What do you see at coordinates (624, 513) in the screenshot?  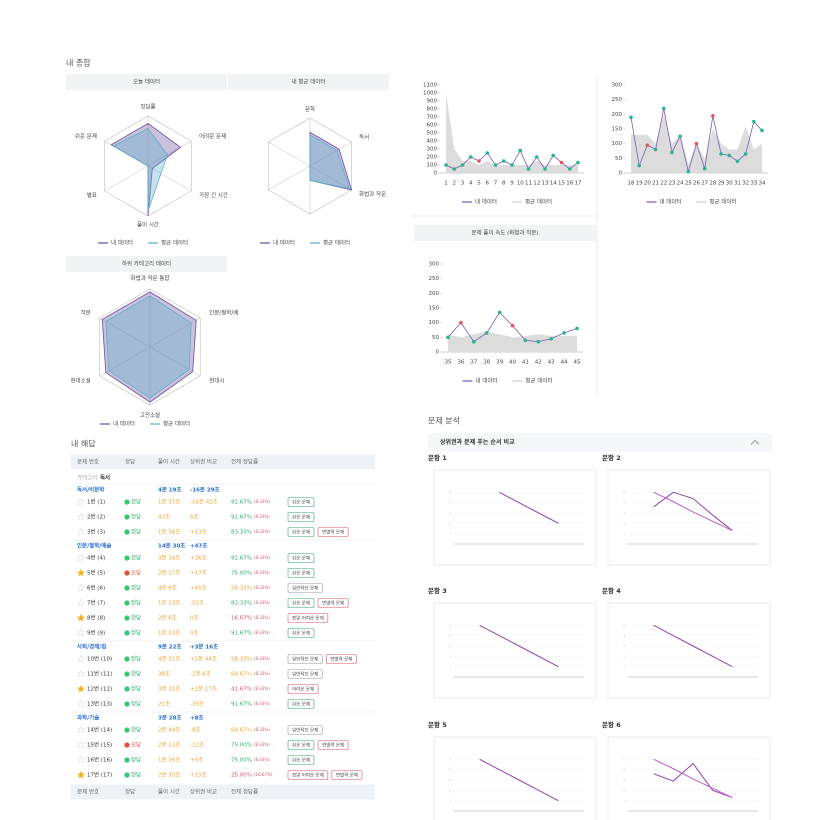 I see `y-tick-label: 3` at bounding box center [624, 513].